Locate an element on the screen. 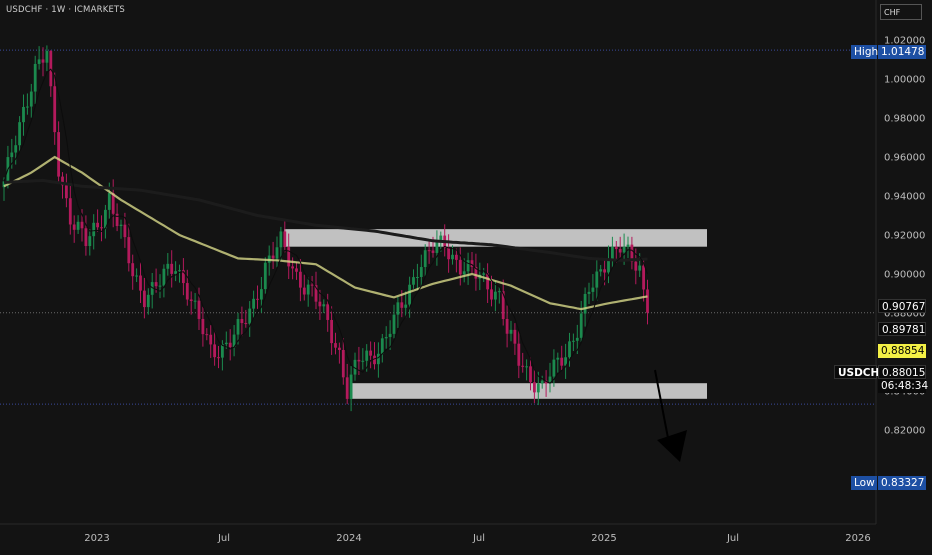  low-value: 0.83327 is located at coordinates (902, 483).